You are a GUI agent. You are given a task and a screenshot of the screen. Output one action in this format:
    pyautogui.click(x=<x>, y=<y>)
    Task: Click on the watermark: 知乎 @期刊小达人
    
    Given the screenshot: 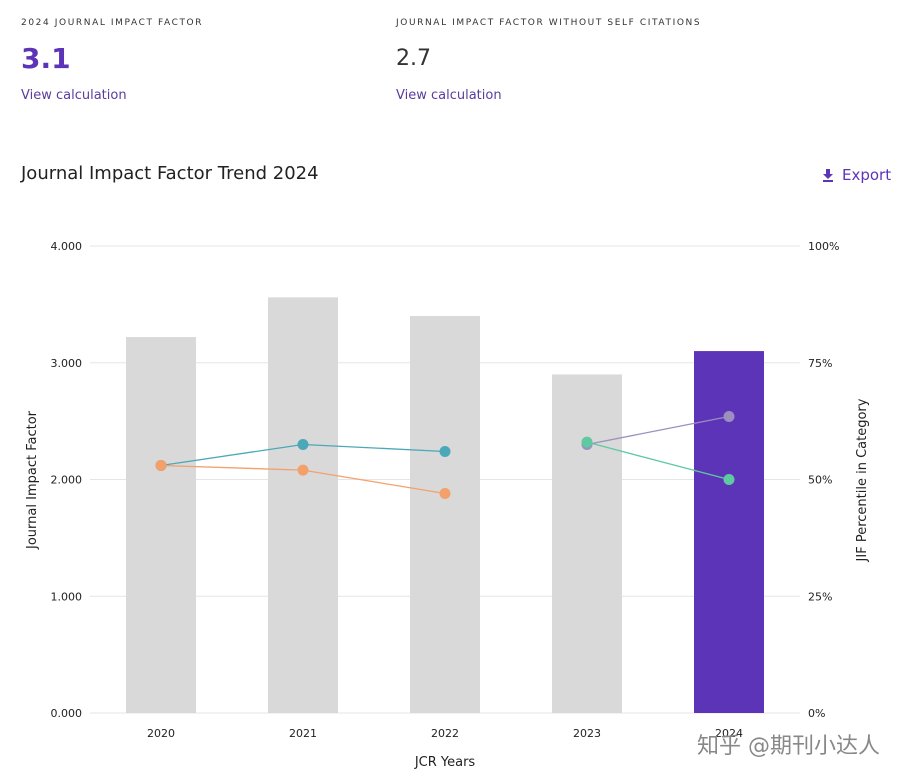 What is the action you would take?
    pyautogui.click(x=788, y=746)
    